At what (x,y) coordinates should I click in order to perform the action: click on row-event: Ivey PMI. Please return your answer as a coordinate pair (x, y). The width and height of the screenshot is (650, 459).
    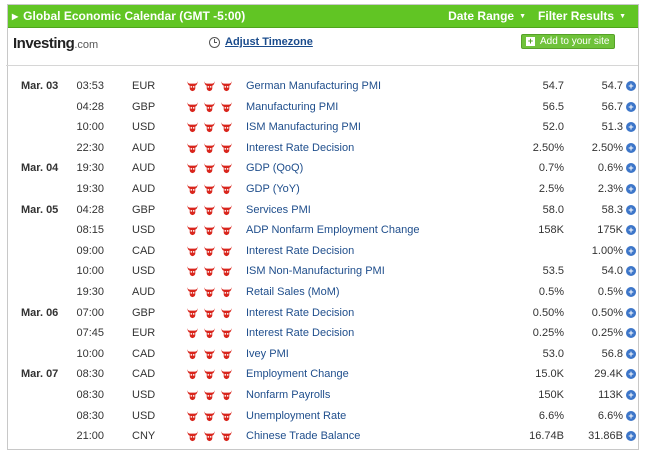
    Looking at the image, I should click on (267, 353).